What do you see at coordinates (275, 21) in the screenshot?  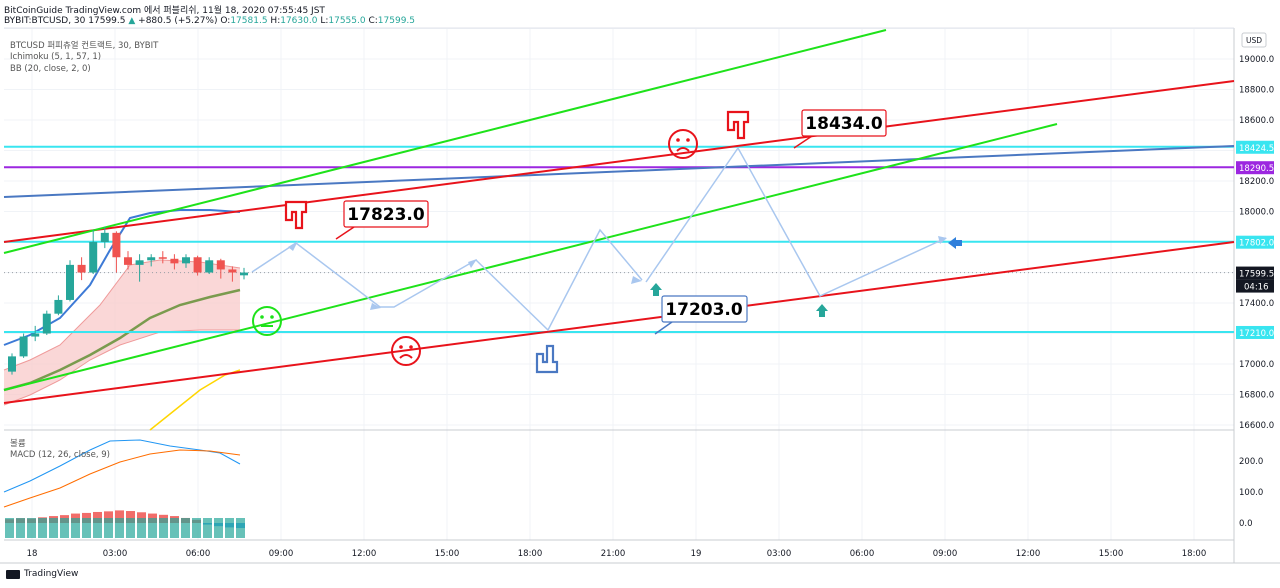 I see `high-label: H:` at bounding box center [275, 21].